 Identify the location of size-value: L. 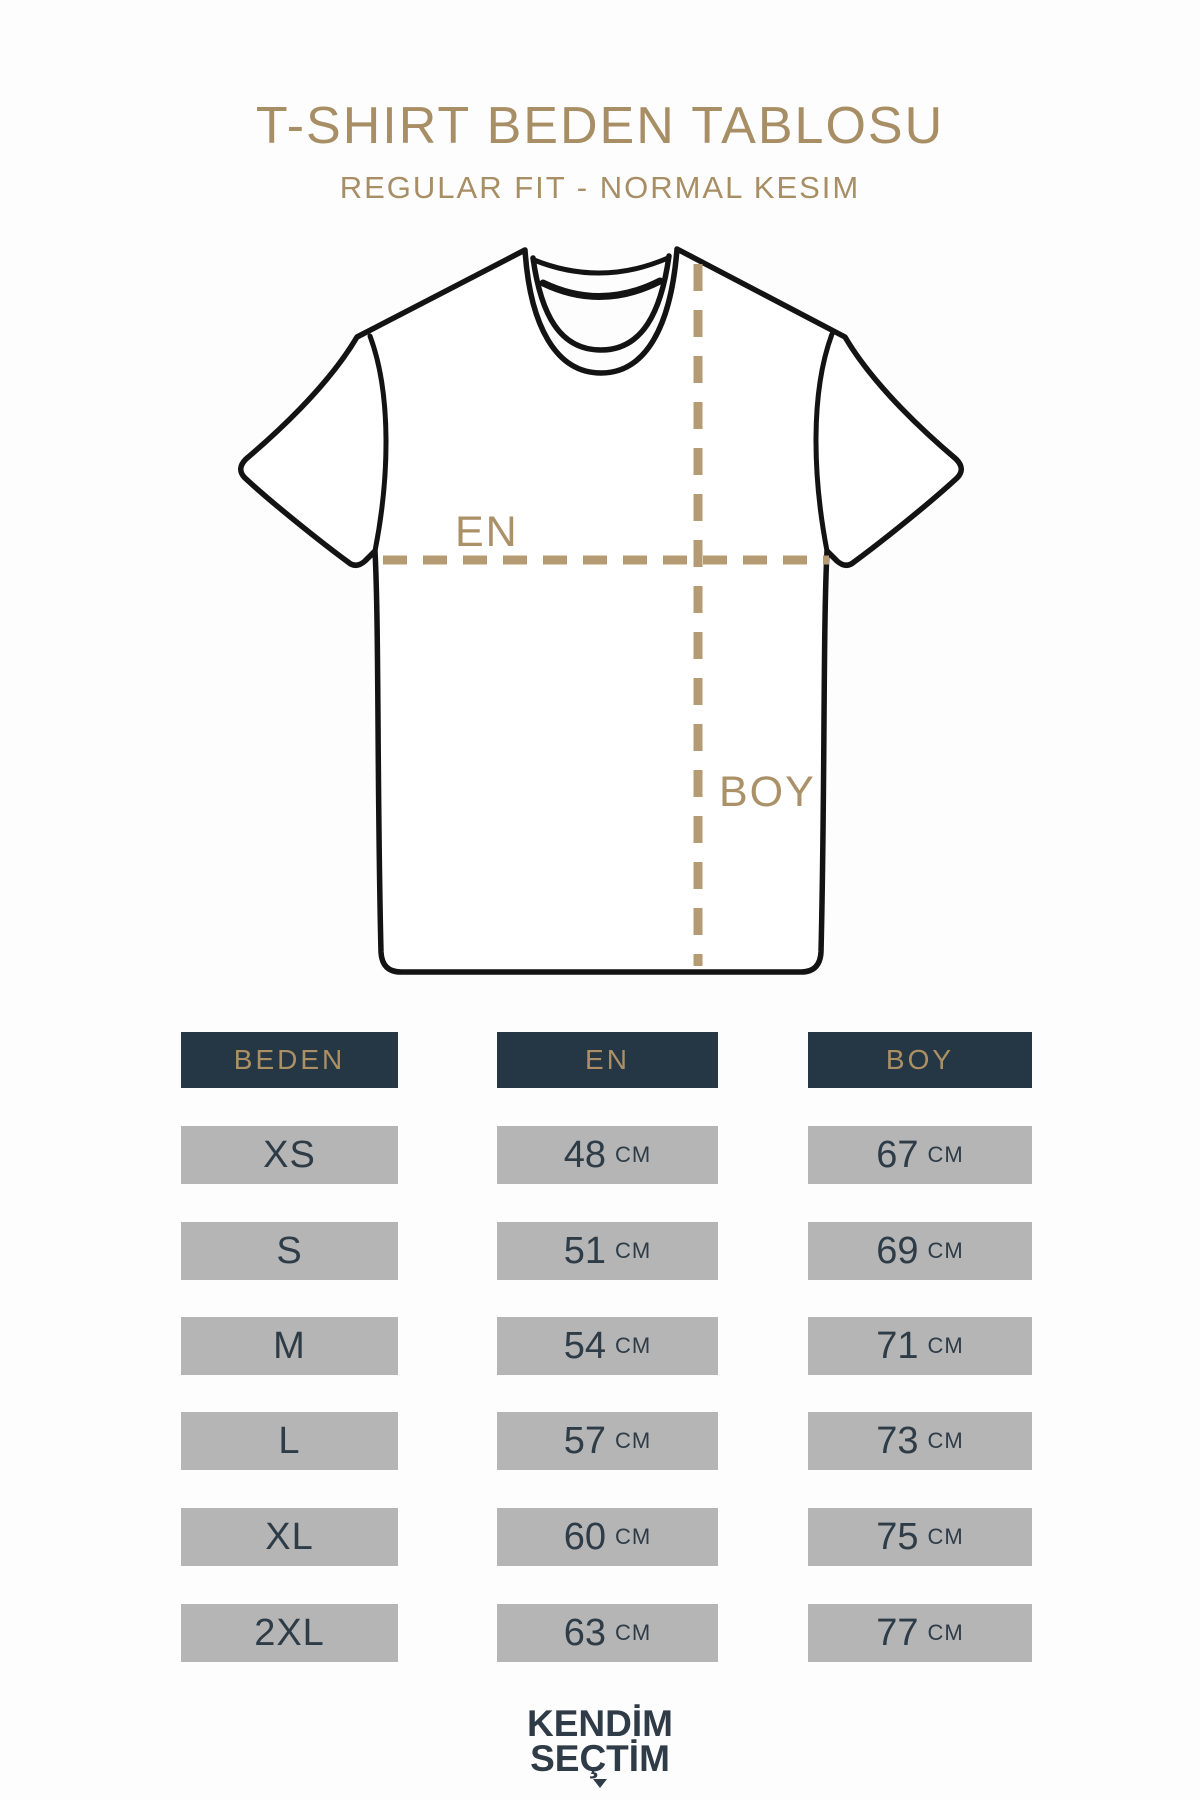
(289, 1440).